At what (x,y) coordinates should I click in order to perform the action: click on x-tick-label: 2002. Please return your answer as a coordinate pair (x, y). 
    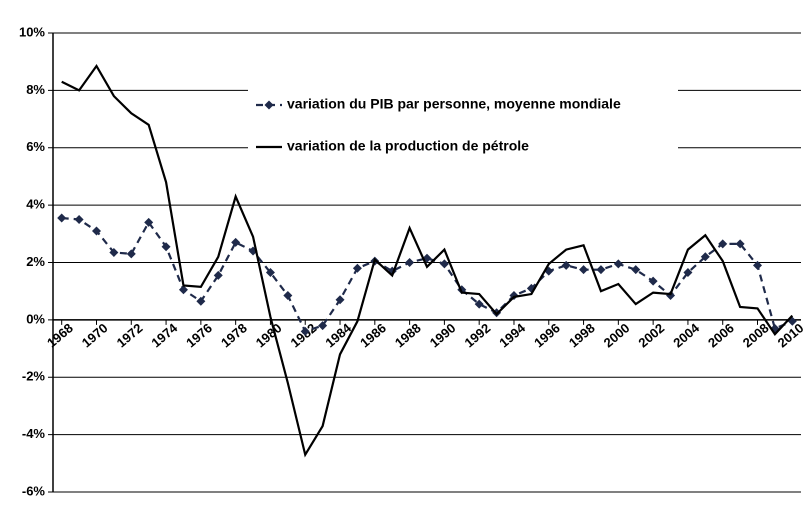
    Looking at the image, I should click on (651, 335).